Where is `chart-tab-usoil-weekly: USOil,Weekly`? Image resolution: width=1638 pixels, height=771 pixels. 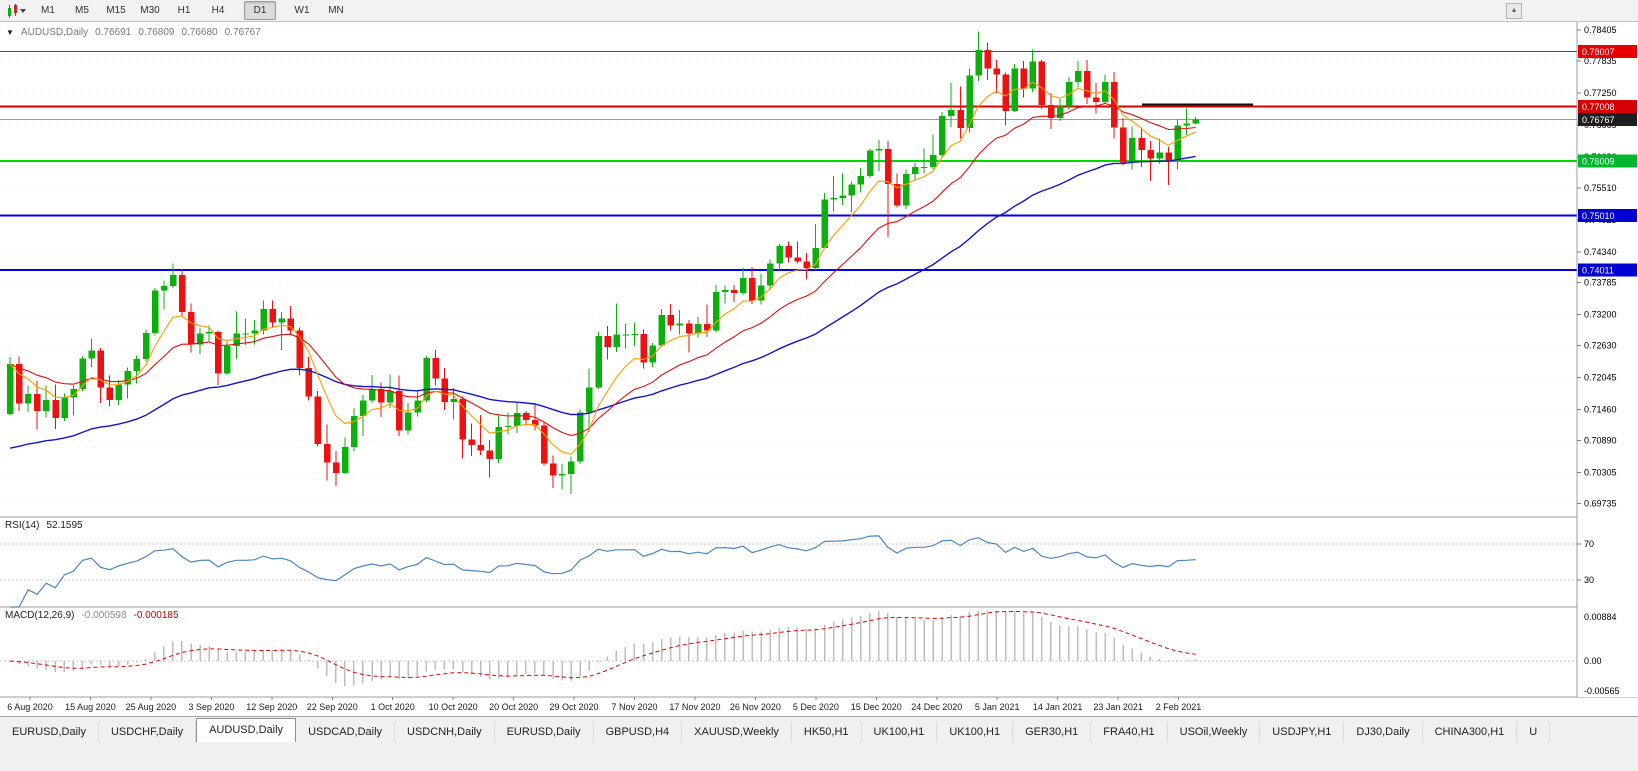
chart-tab-usoil-weekly: USOil,Weekly is located at coordinates (1214, 732).